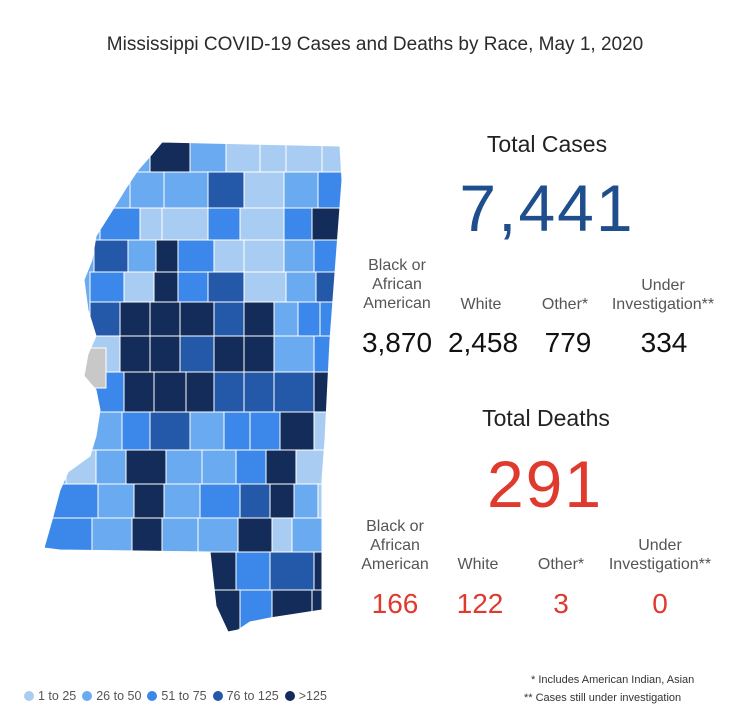 The image size is (750, 724). What do you see at coordinates (603, 698) in the screenshot?
I see `footnote-investigation: ** Cases still under investigation` at bounding box center [603, 698].